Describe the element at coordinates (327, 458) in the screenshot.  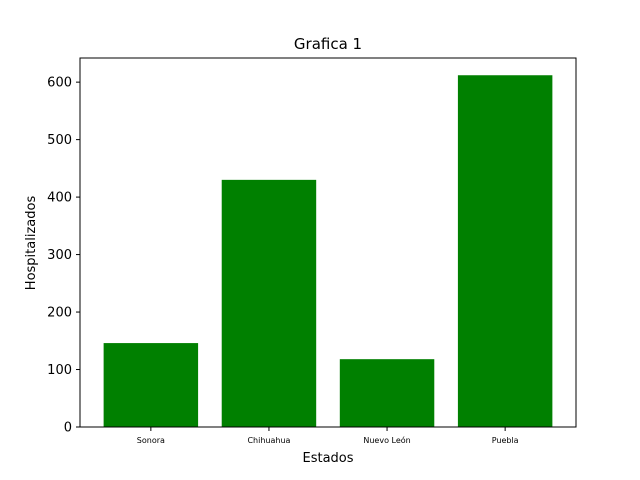
I see `x-axis-label: Estados` at that location.